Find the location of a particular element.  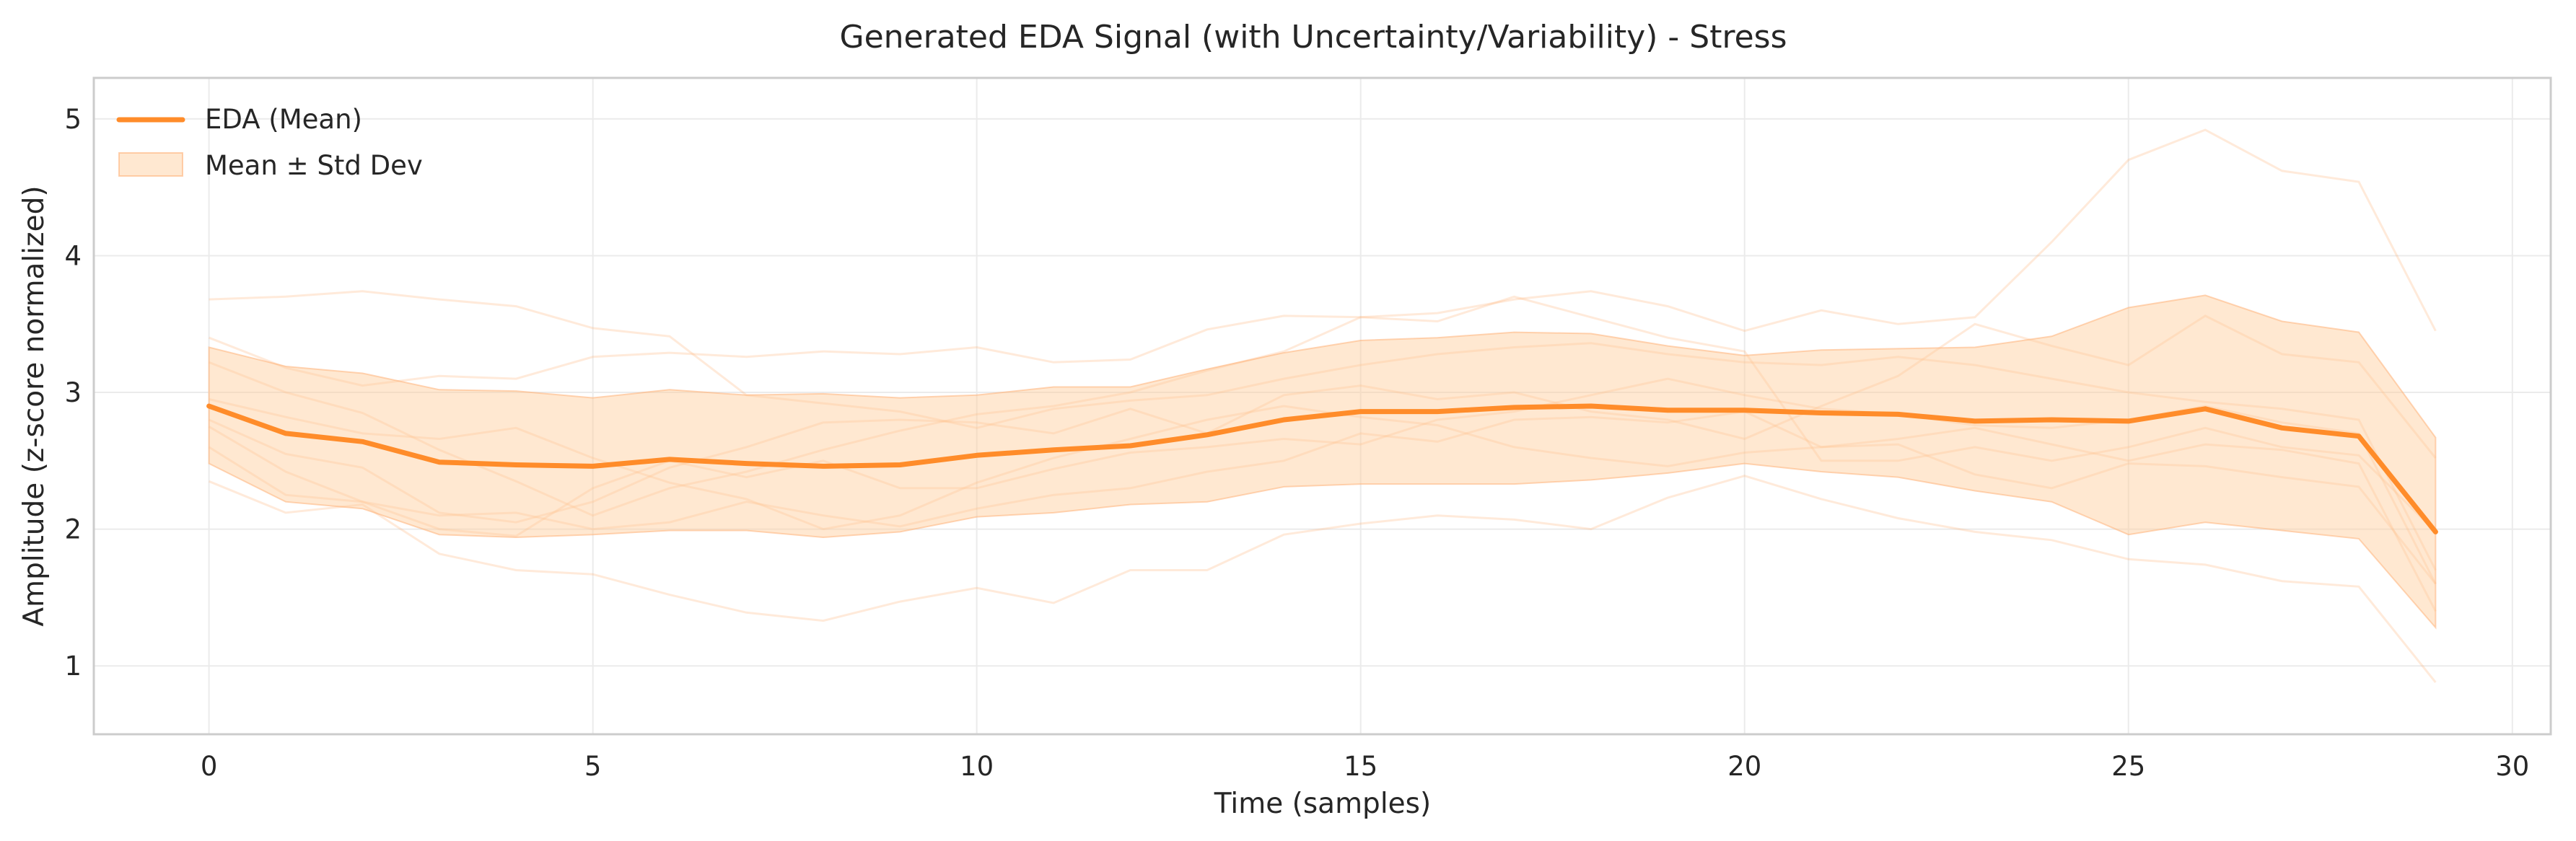

mean-series-line is located at coordinates (1322, 468).